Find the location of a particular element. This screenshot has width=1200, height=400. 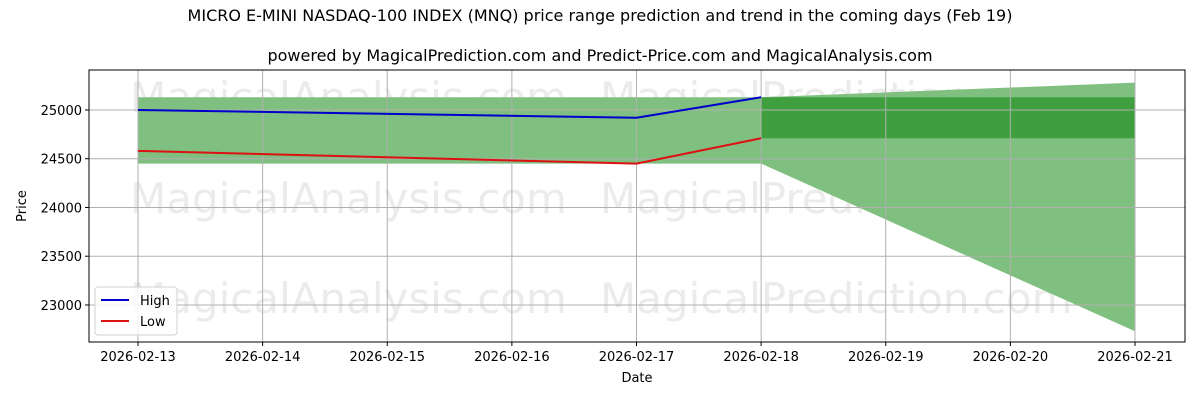

x-tick-label: 2026-02-18 is located at coordinates (761, 357).